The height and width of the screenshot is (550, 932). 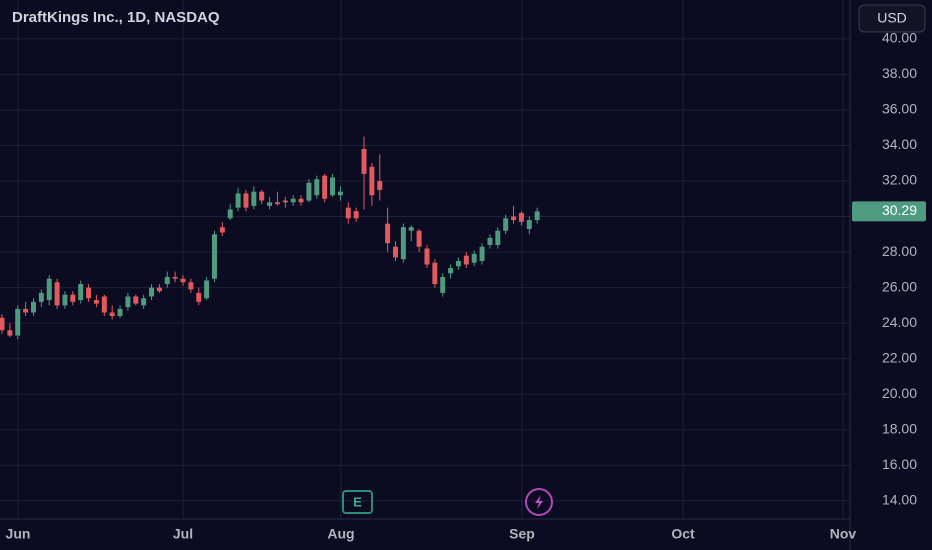 I want to click on currency-button, so click(x=892, y=18).